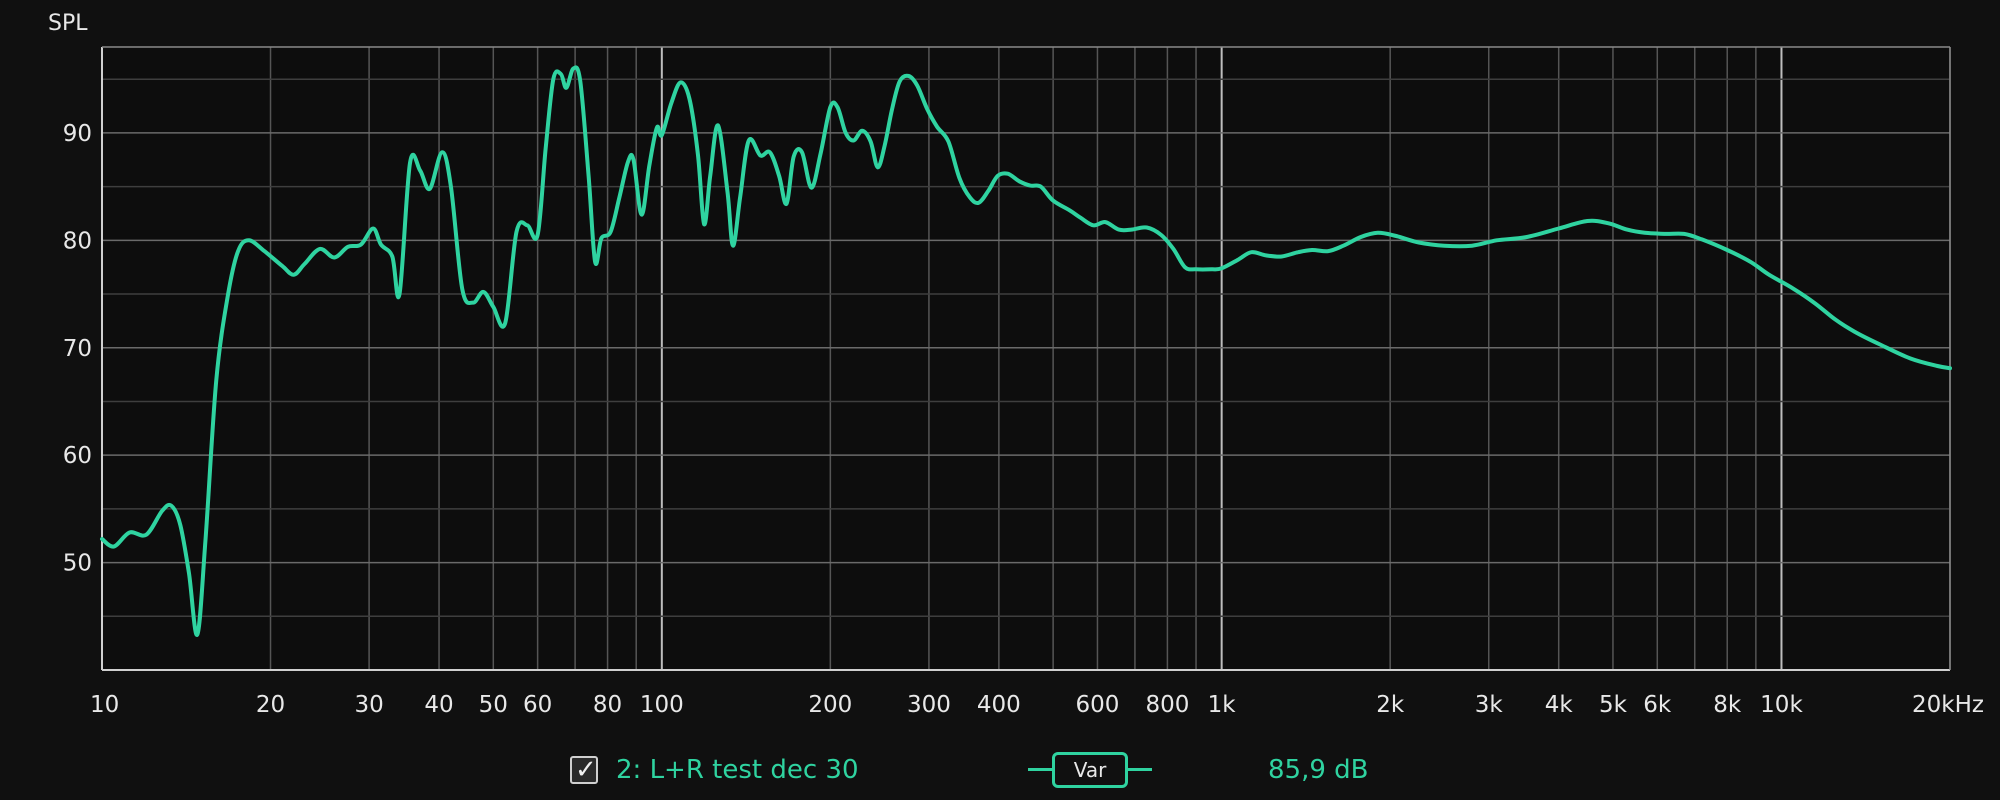 Image resolution: width=2000 pixels, height=800 pixels. I want to click on var-line-left, so click(1041, 769).